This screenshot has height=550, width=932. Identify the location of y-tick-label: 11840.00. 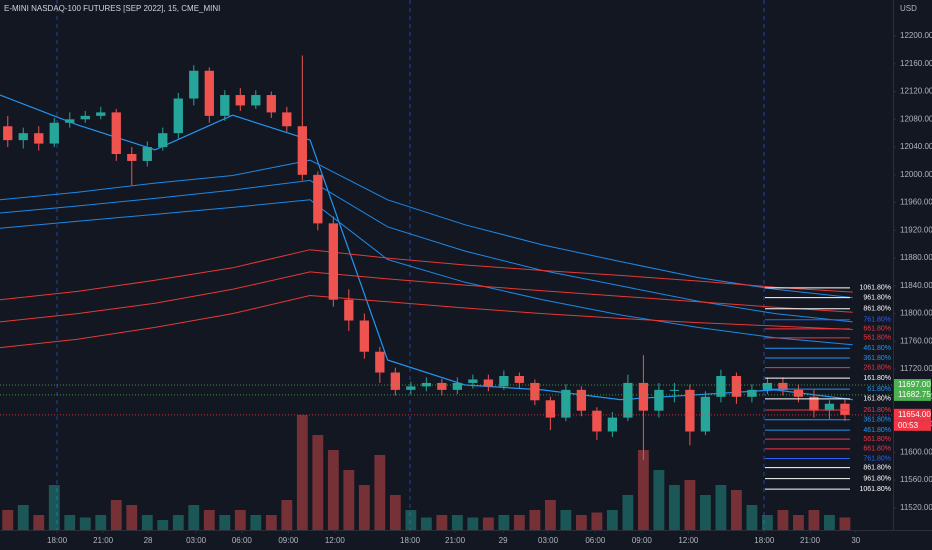
(916, 285).